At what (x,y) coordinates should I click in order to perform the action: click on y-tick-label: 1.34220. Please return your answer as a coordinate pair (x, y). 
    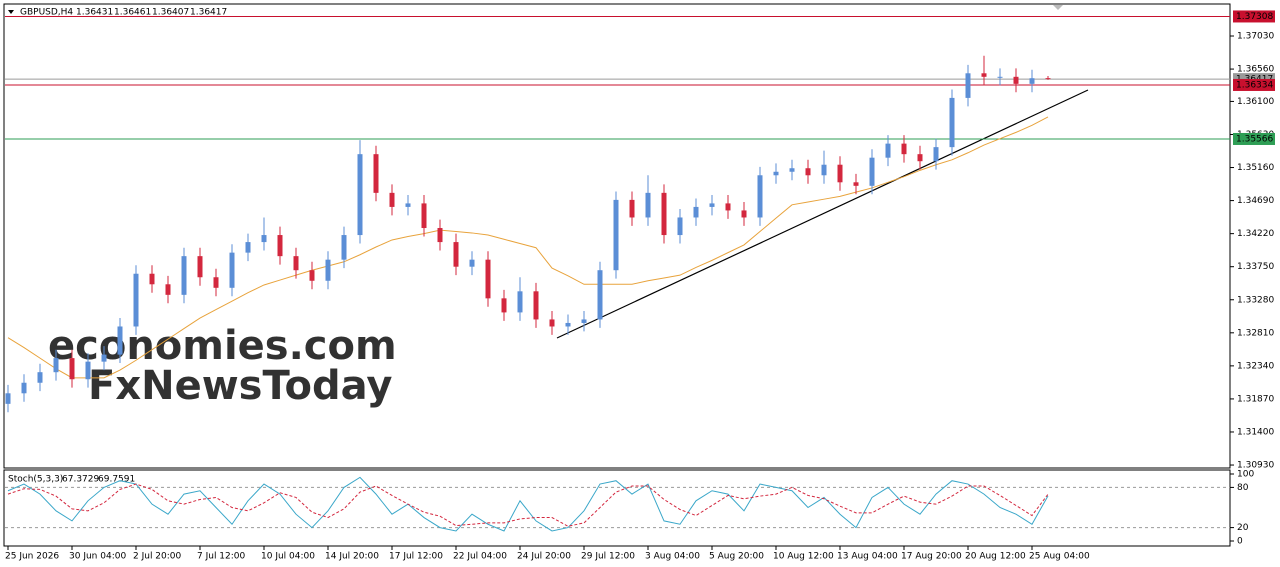
    Looking at the image, I should click on (1255, 234).